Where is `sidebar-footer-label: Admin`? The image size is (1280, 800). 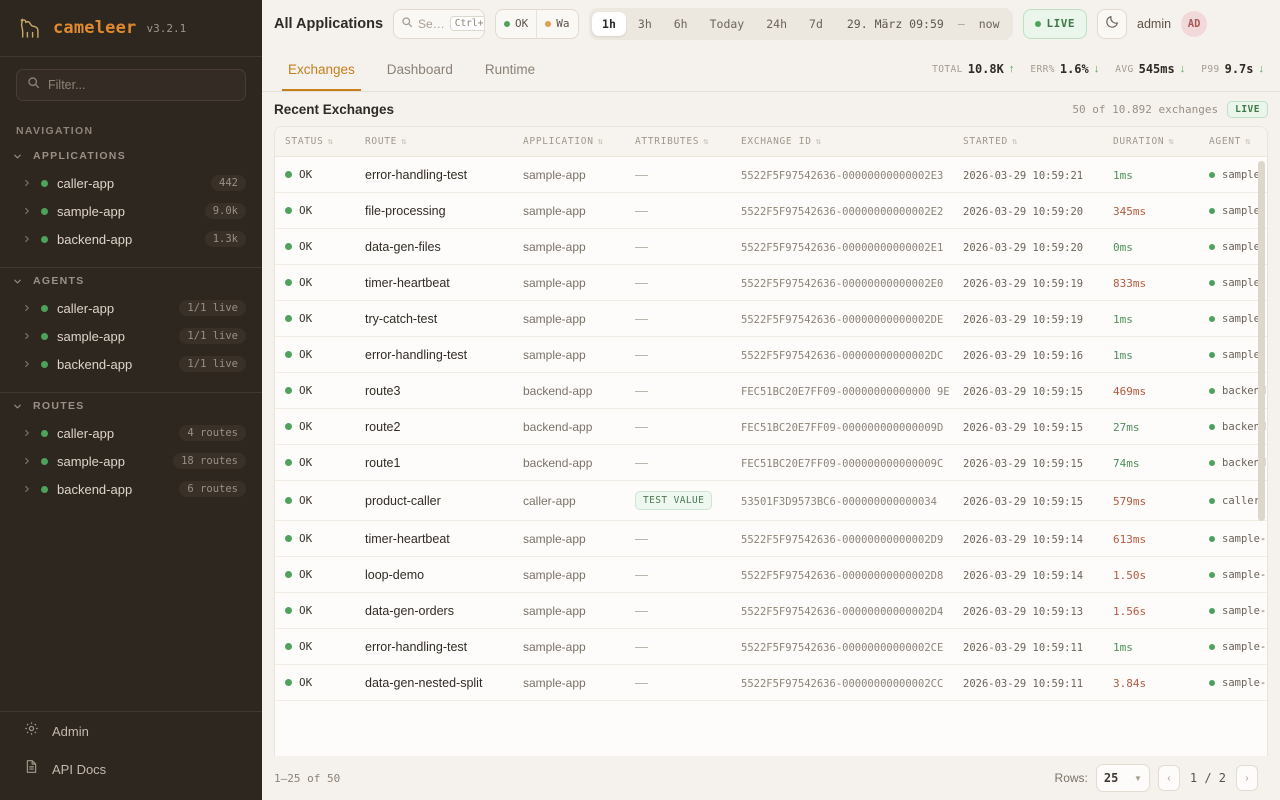 sidebar-footer-label: Admin is located at coordinates (70, 731).